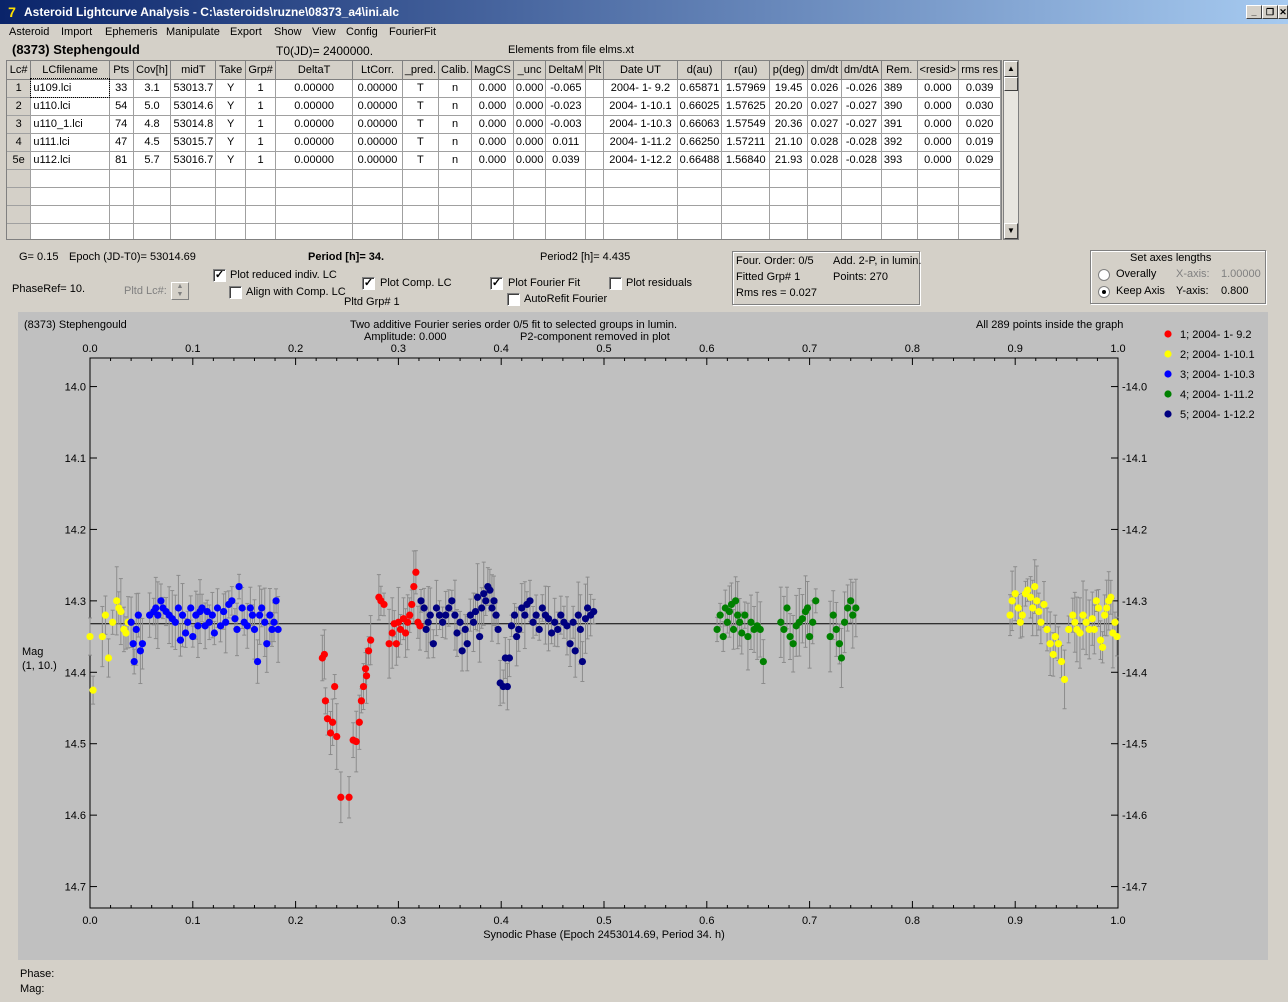 Image resolution: width=1288 pixels, height=1002 pixels. I want to click on plot-residuals-checkbox, so click(615, 283).